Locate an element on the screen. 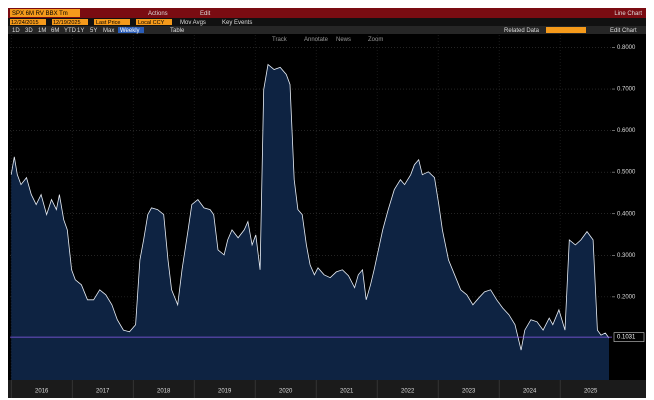  start-date: 12/24/2015 is located at coordinates (25, 23).